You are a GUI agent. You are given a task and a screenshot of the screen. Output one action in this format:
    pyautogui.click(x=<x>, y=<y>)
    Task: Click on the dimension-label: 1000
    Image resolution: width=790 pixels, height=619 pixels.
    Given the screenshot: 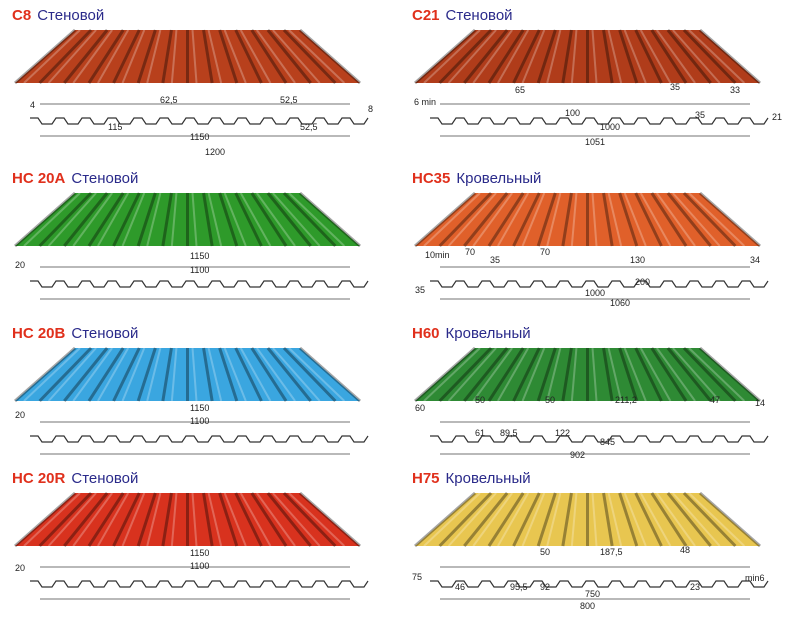 What is the action you would take?
    pyautogui.click(x=595, y=293)
    